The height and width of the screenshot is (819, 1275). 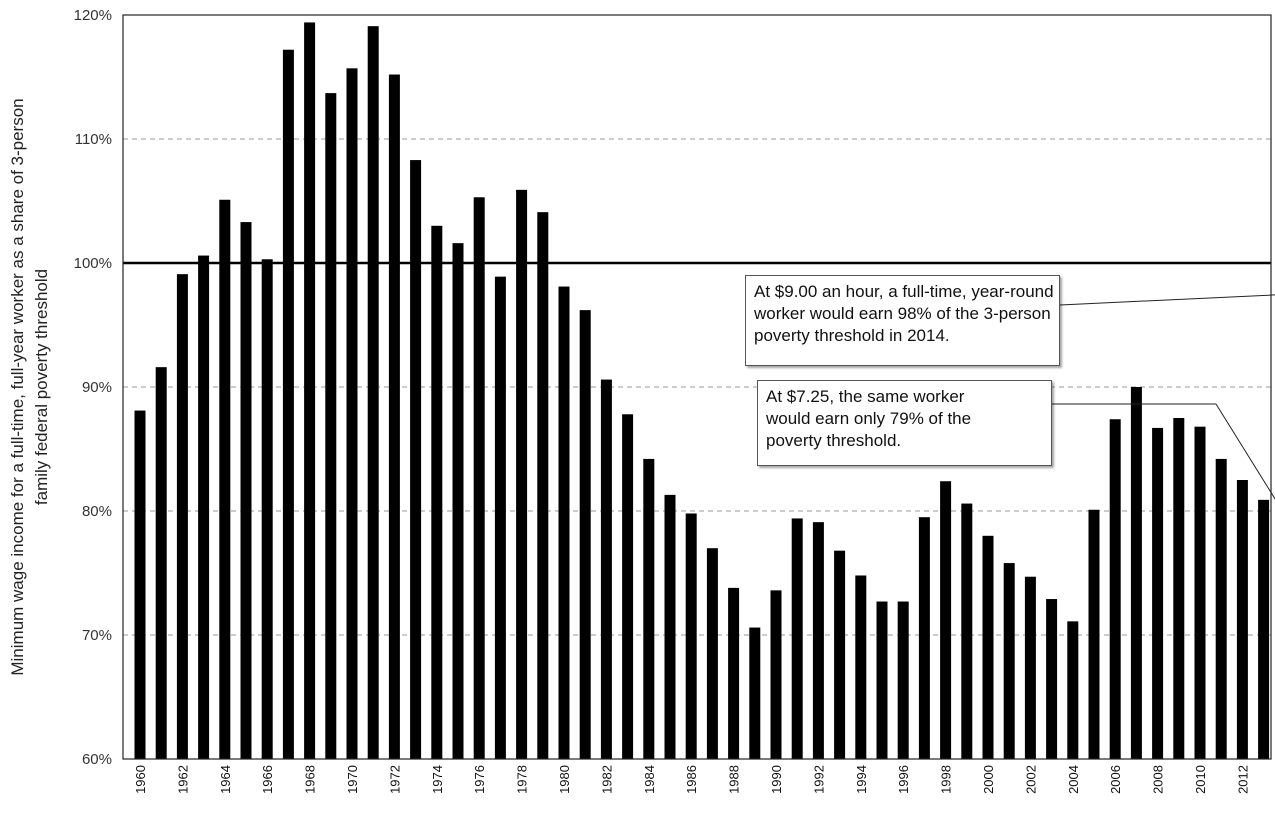 What do you see at coordinates (776, 779) in the screenshot?
I see `x-tick-label: 1990` at bounding box center [776, 779].